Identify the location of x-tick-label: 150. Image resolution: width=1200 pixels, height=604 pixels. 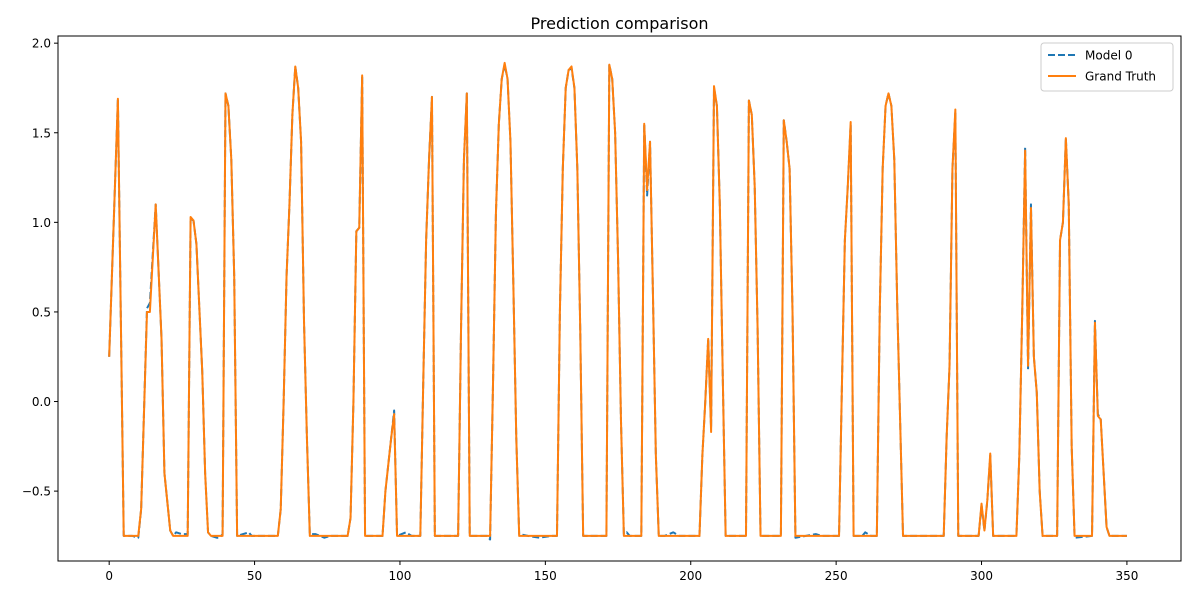
(545, 576).